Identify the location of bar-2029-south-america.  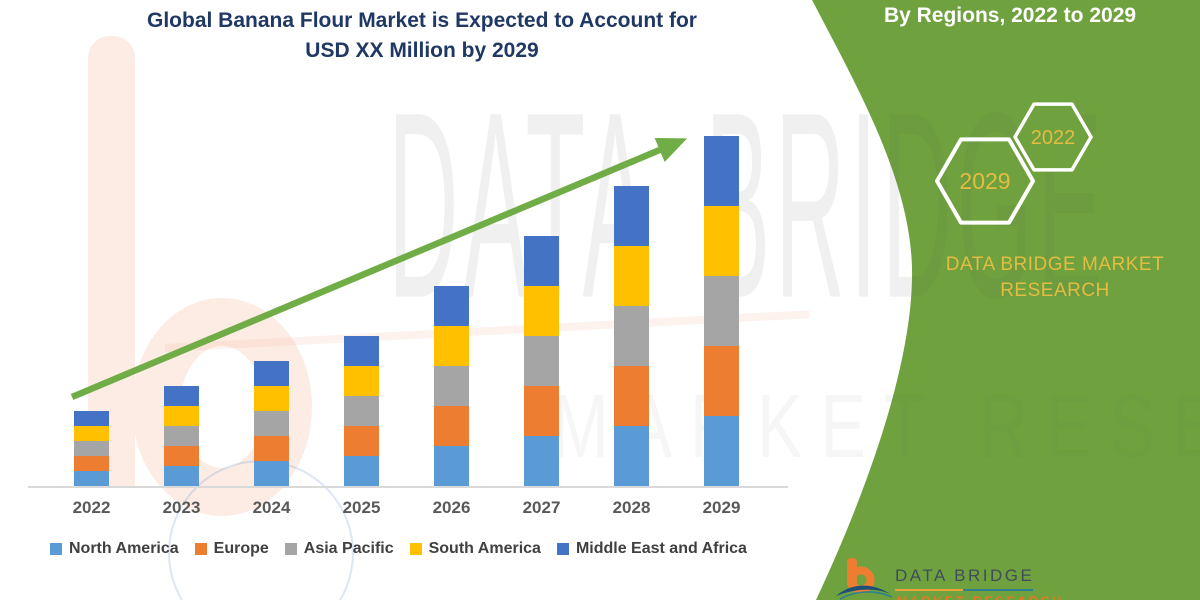
(721, 241).